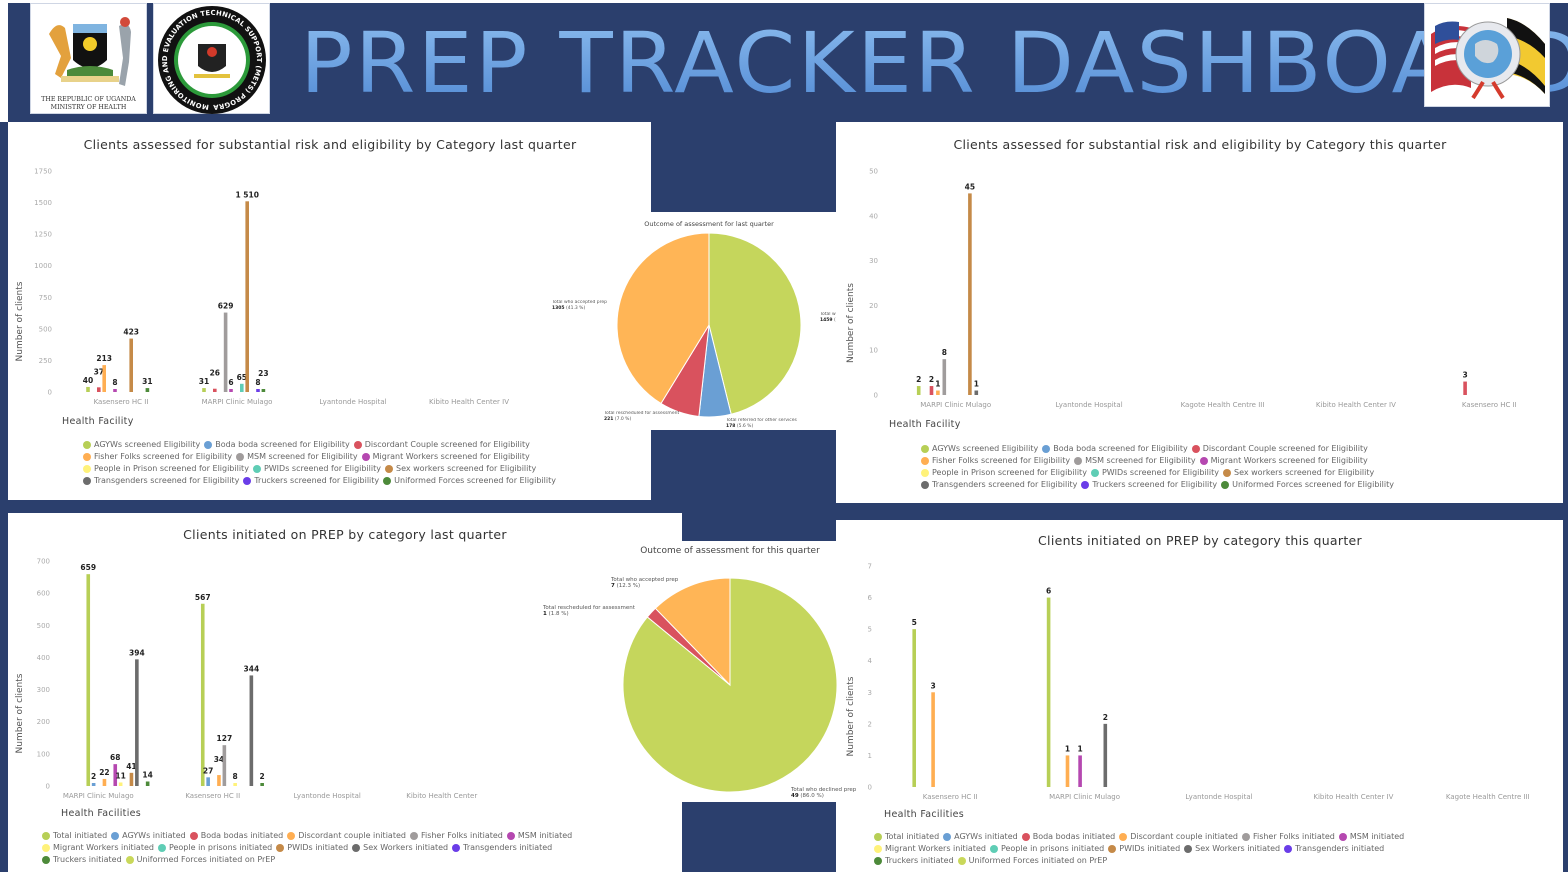 The image size is (1568, 872). Describe the element at coordinates (147, 444) in the screenshot. I see `legend-label: AGYWs screened Eligibility` at that location.